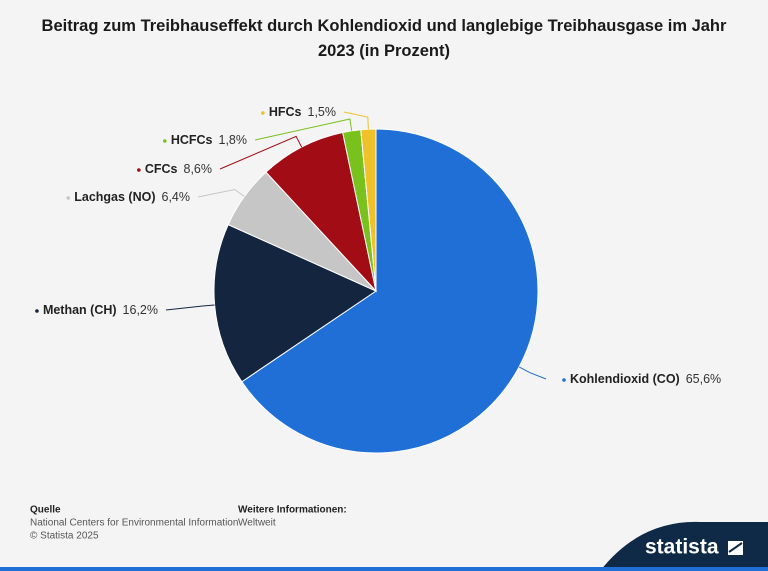 This screenshot has height=571, width=768. What do you see at coordinates (161, 169) in the screenshot?
I see `category-label: CFCs` at bounding box center [161, 169].